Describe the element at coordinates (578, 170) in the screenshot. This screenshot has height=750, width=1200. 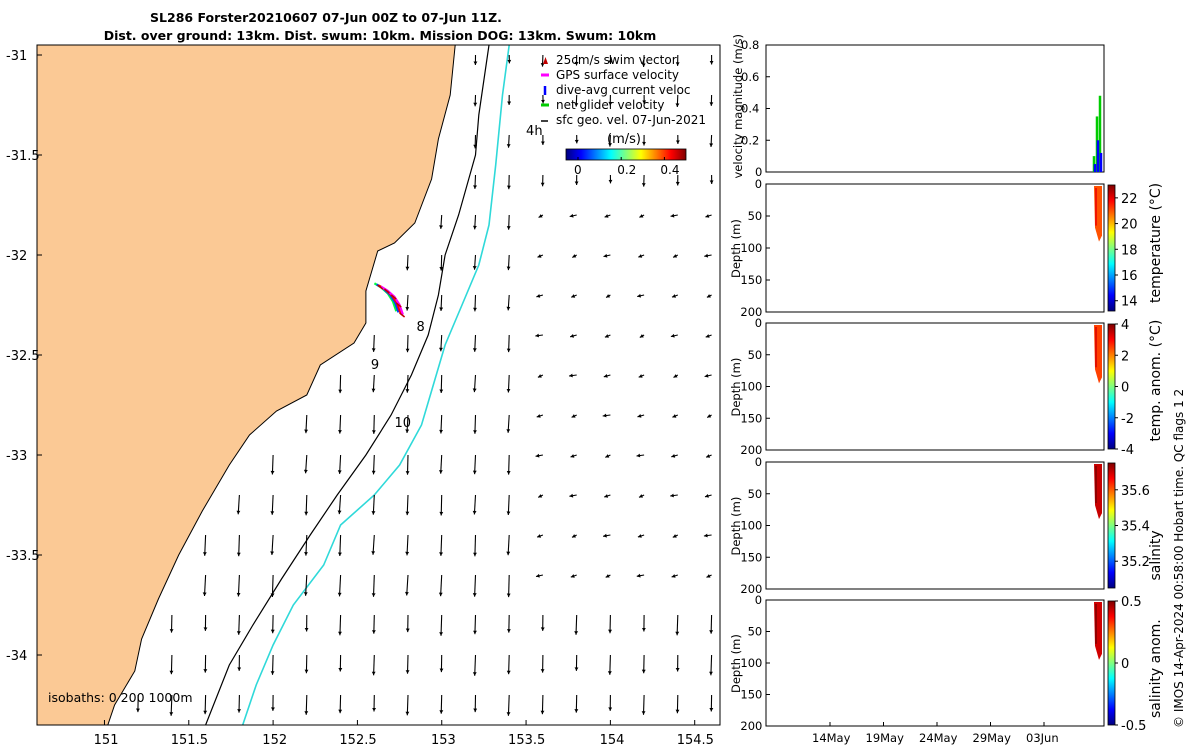
I see `map-colorbar-tick-label: 0` at that location.